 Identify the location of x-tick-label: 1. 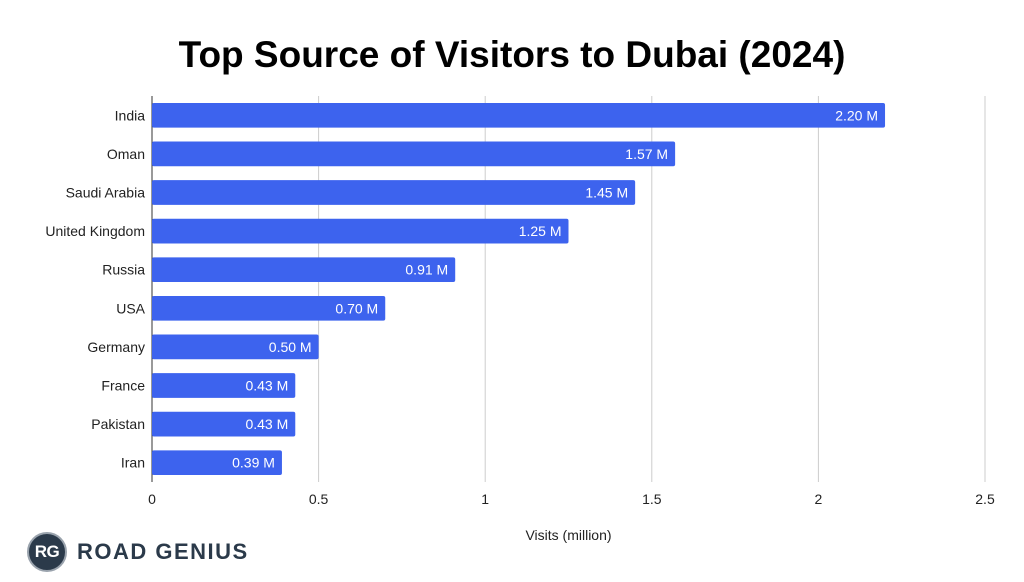
(485, 499).